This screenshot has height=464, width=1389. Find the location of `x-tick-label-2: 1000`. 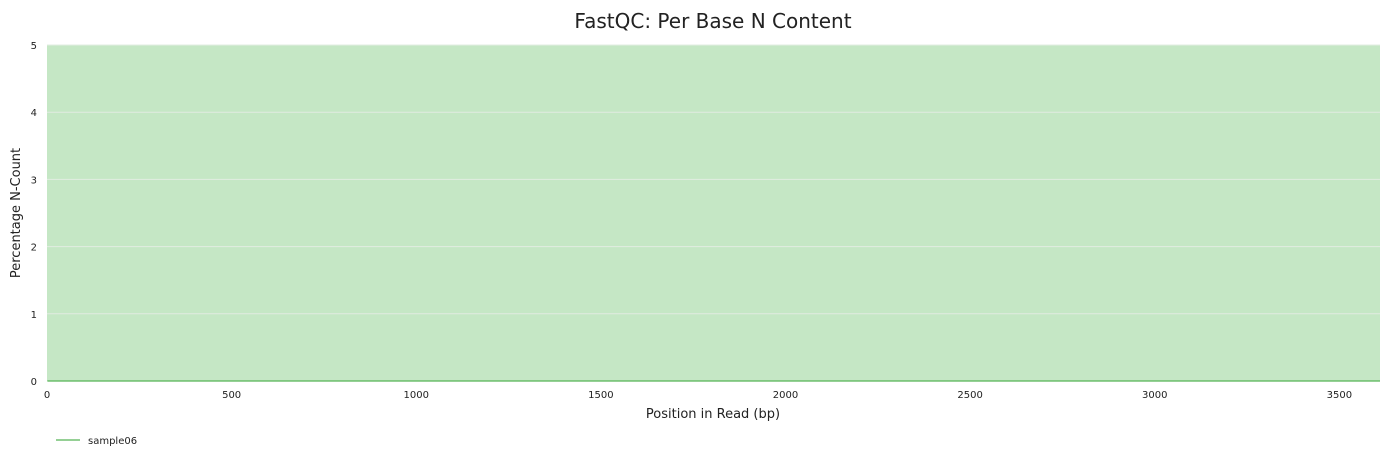

x-tick-label-2: 1000 is located at coordinates (416, 395).